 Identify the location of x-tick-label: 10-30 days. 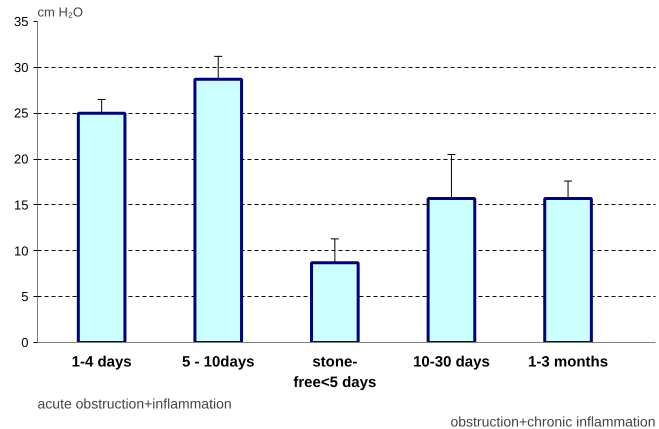
(451, 362).